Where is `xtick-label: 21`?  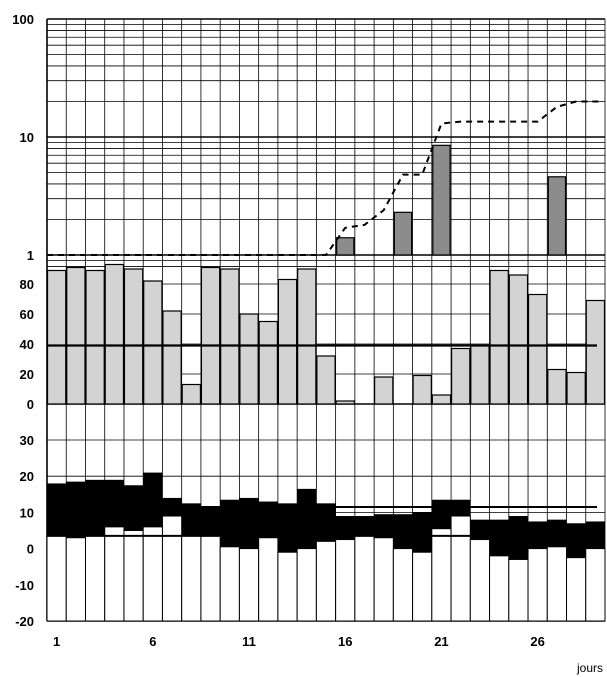
xtick-label: 21 is located at coordinates (441, 641).